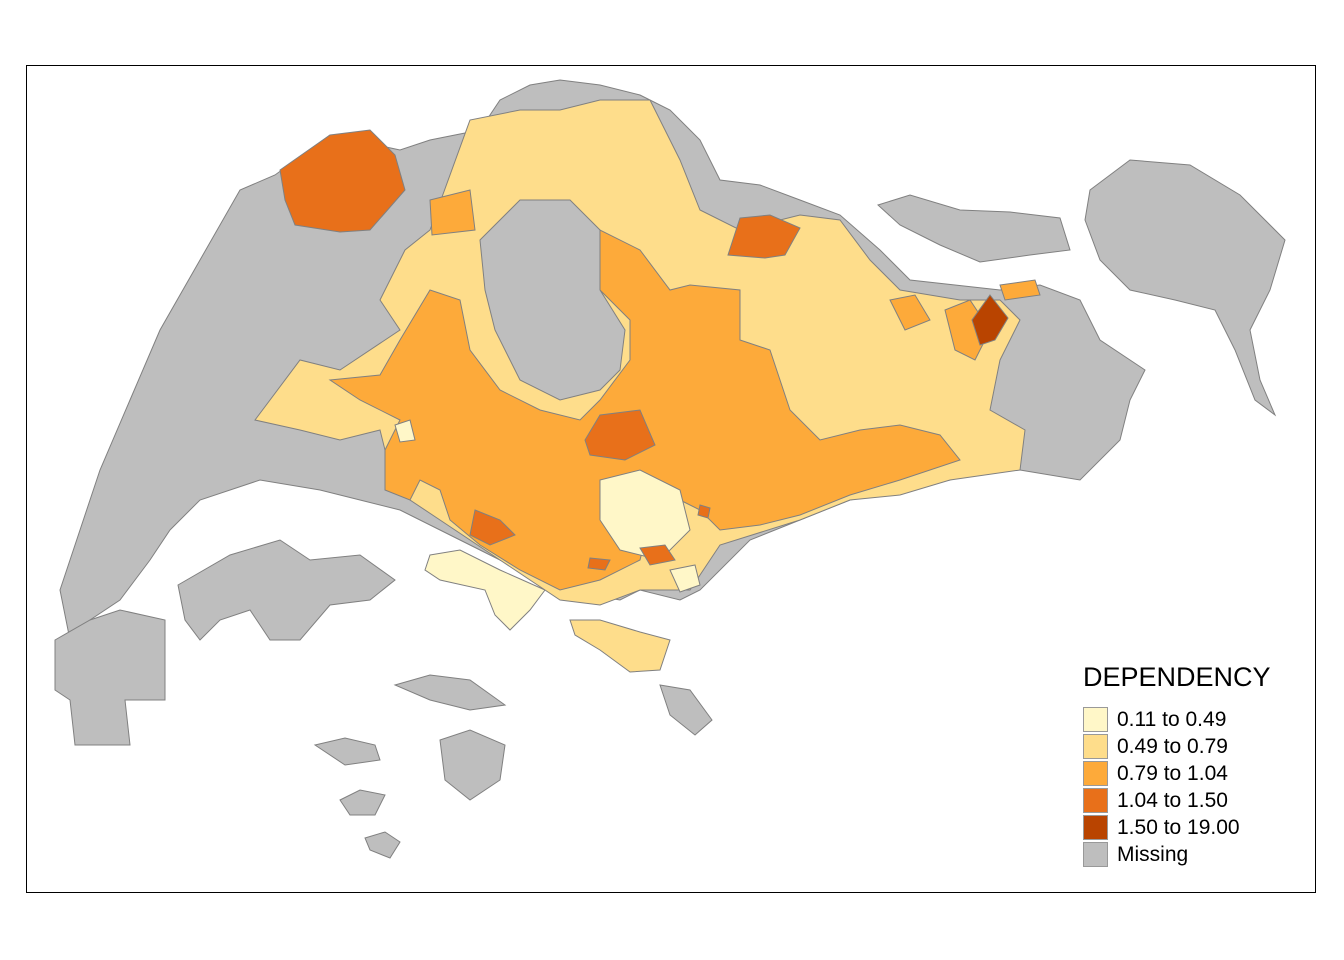 This screenshot has width=1344, height=960. I want to click on legend-label: 0.11 to 0.49, so click(1172, 719).